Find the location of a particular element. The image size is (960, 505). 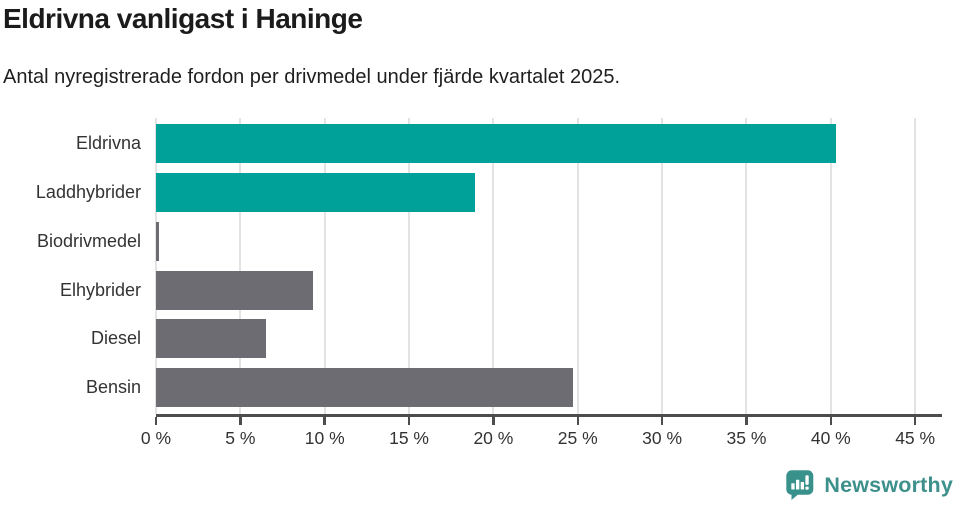

bar-biodrivmedel is located at coordinates (158, 241).